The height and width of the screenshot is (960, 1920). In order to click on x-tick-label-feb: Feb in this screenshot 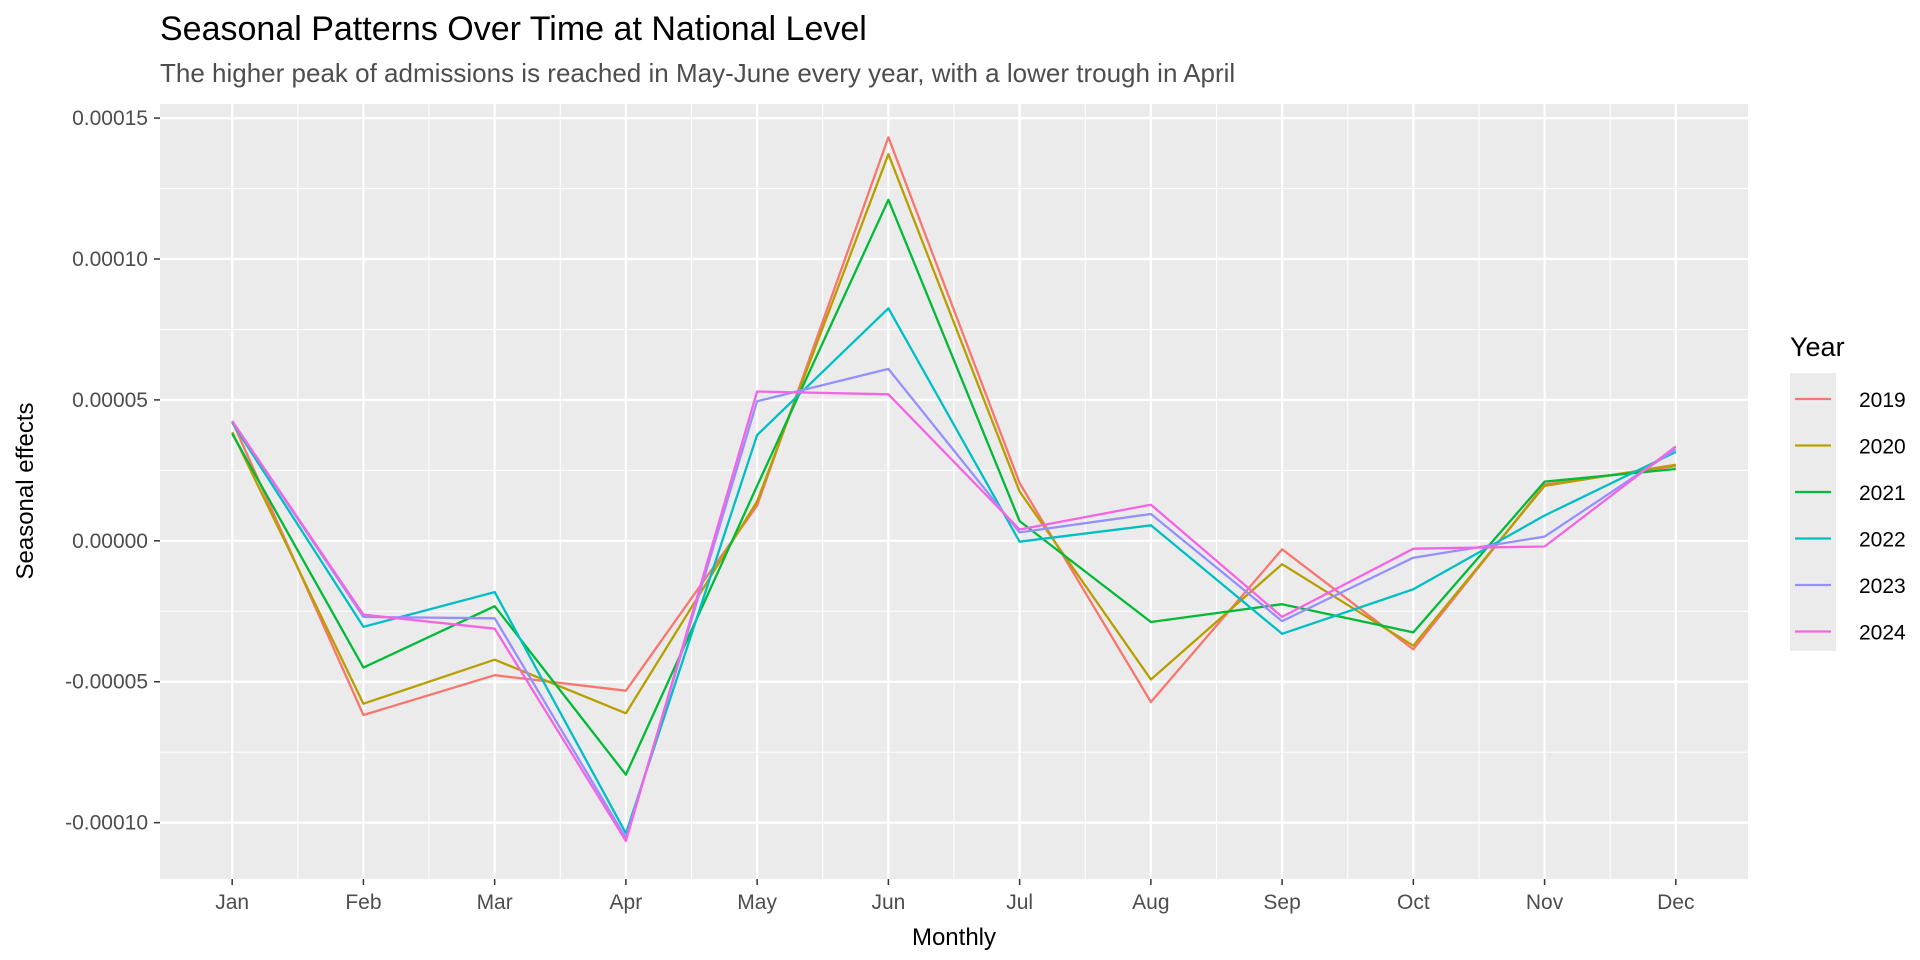, I will do `click(363, 902)`.